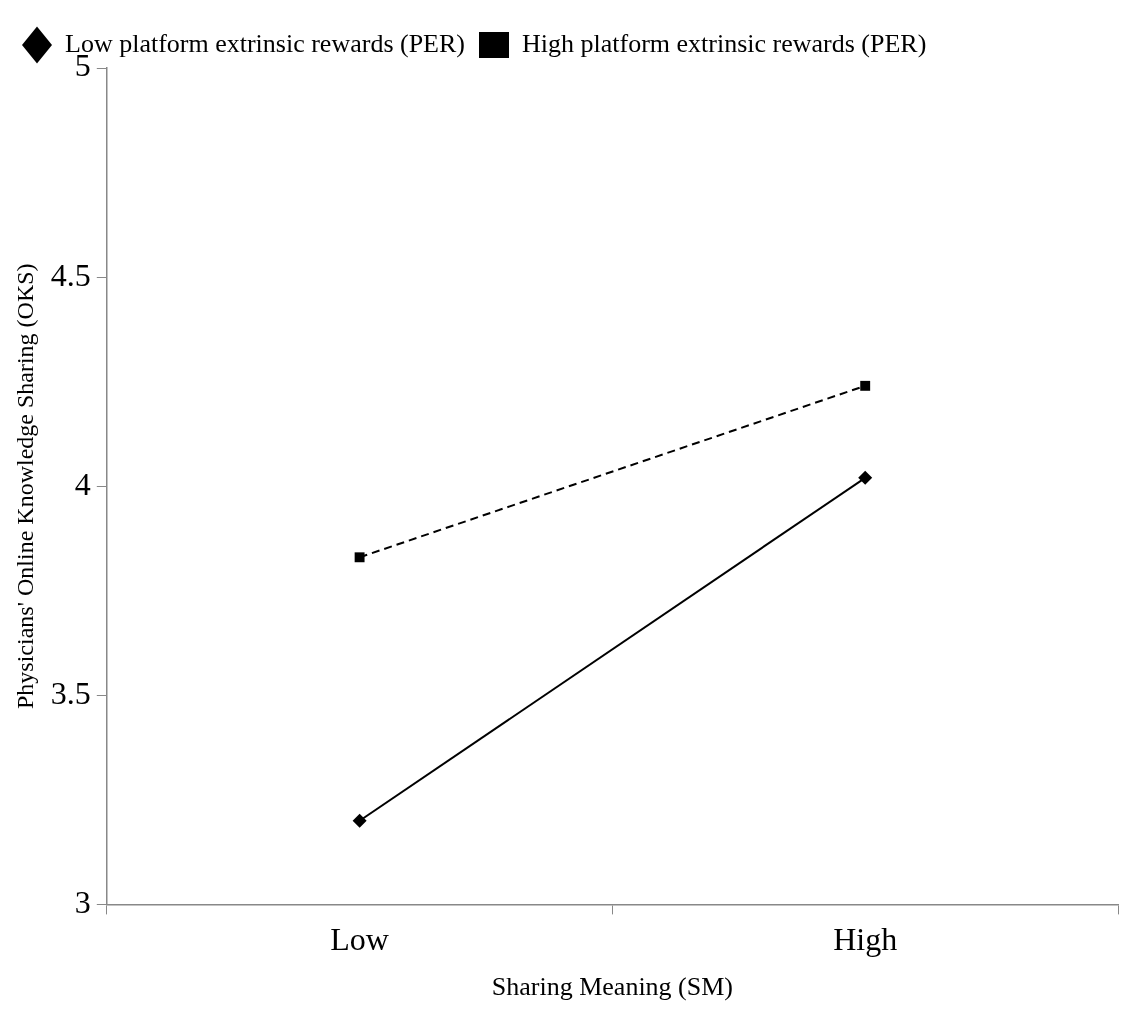 This screenshot has height=1024, width=1139. What do you see at coordinates (359, 939) in the screenshot?
I see `x-tick-label: Low` at bounding box center [359, 939].